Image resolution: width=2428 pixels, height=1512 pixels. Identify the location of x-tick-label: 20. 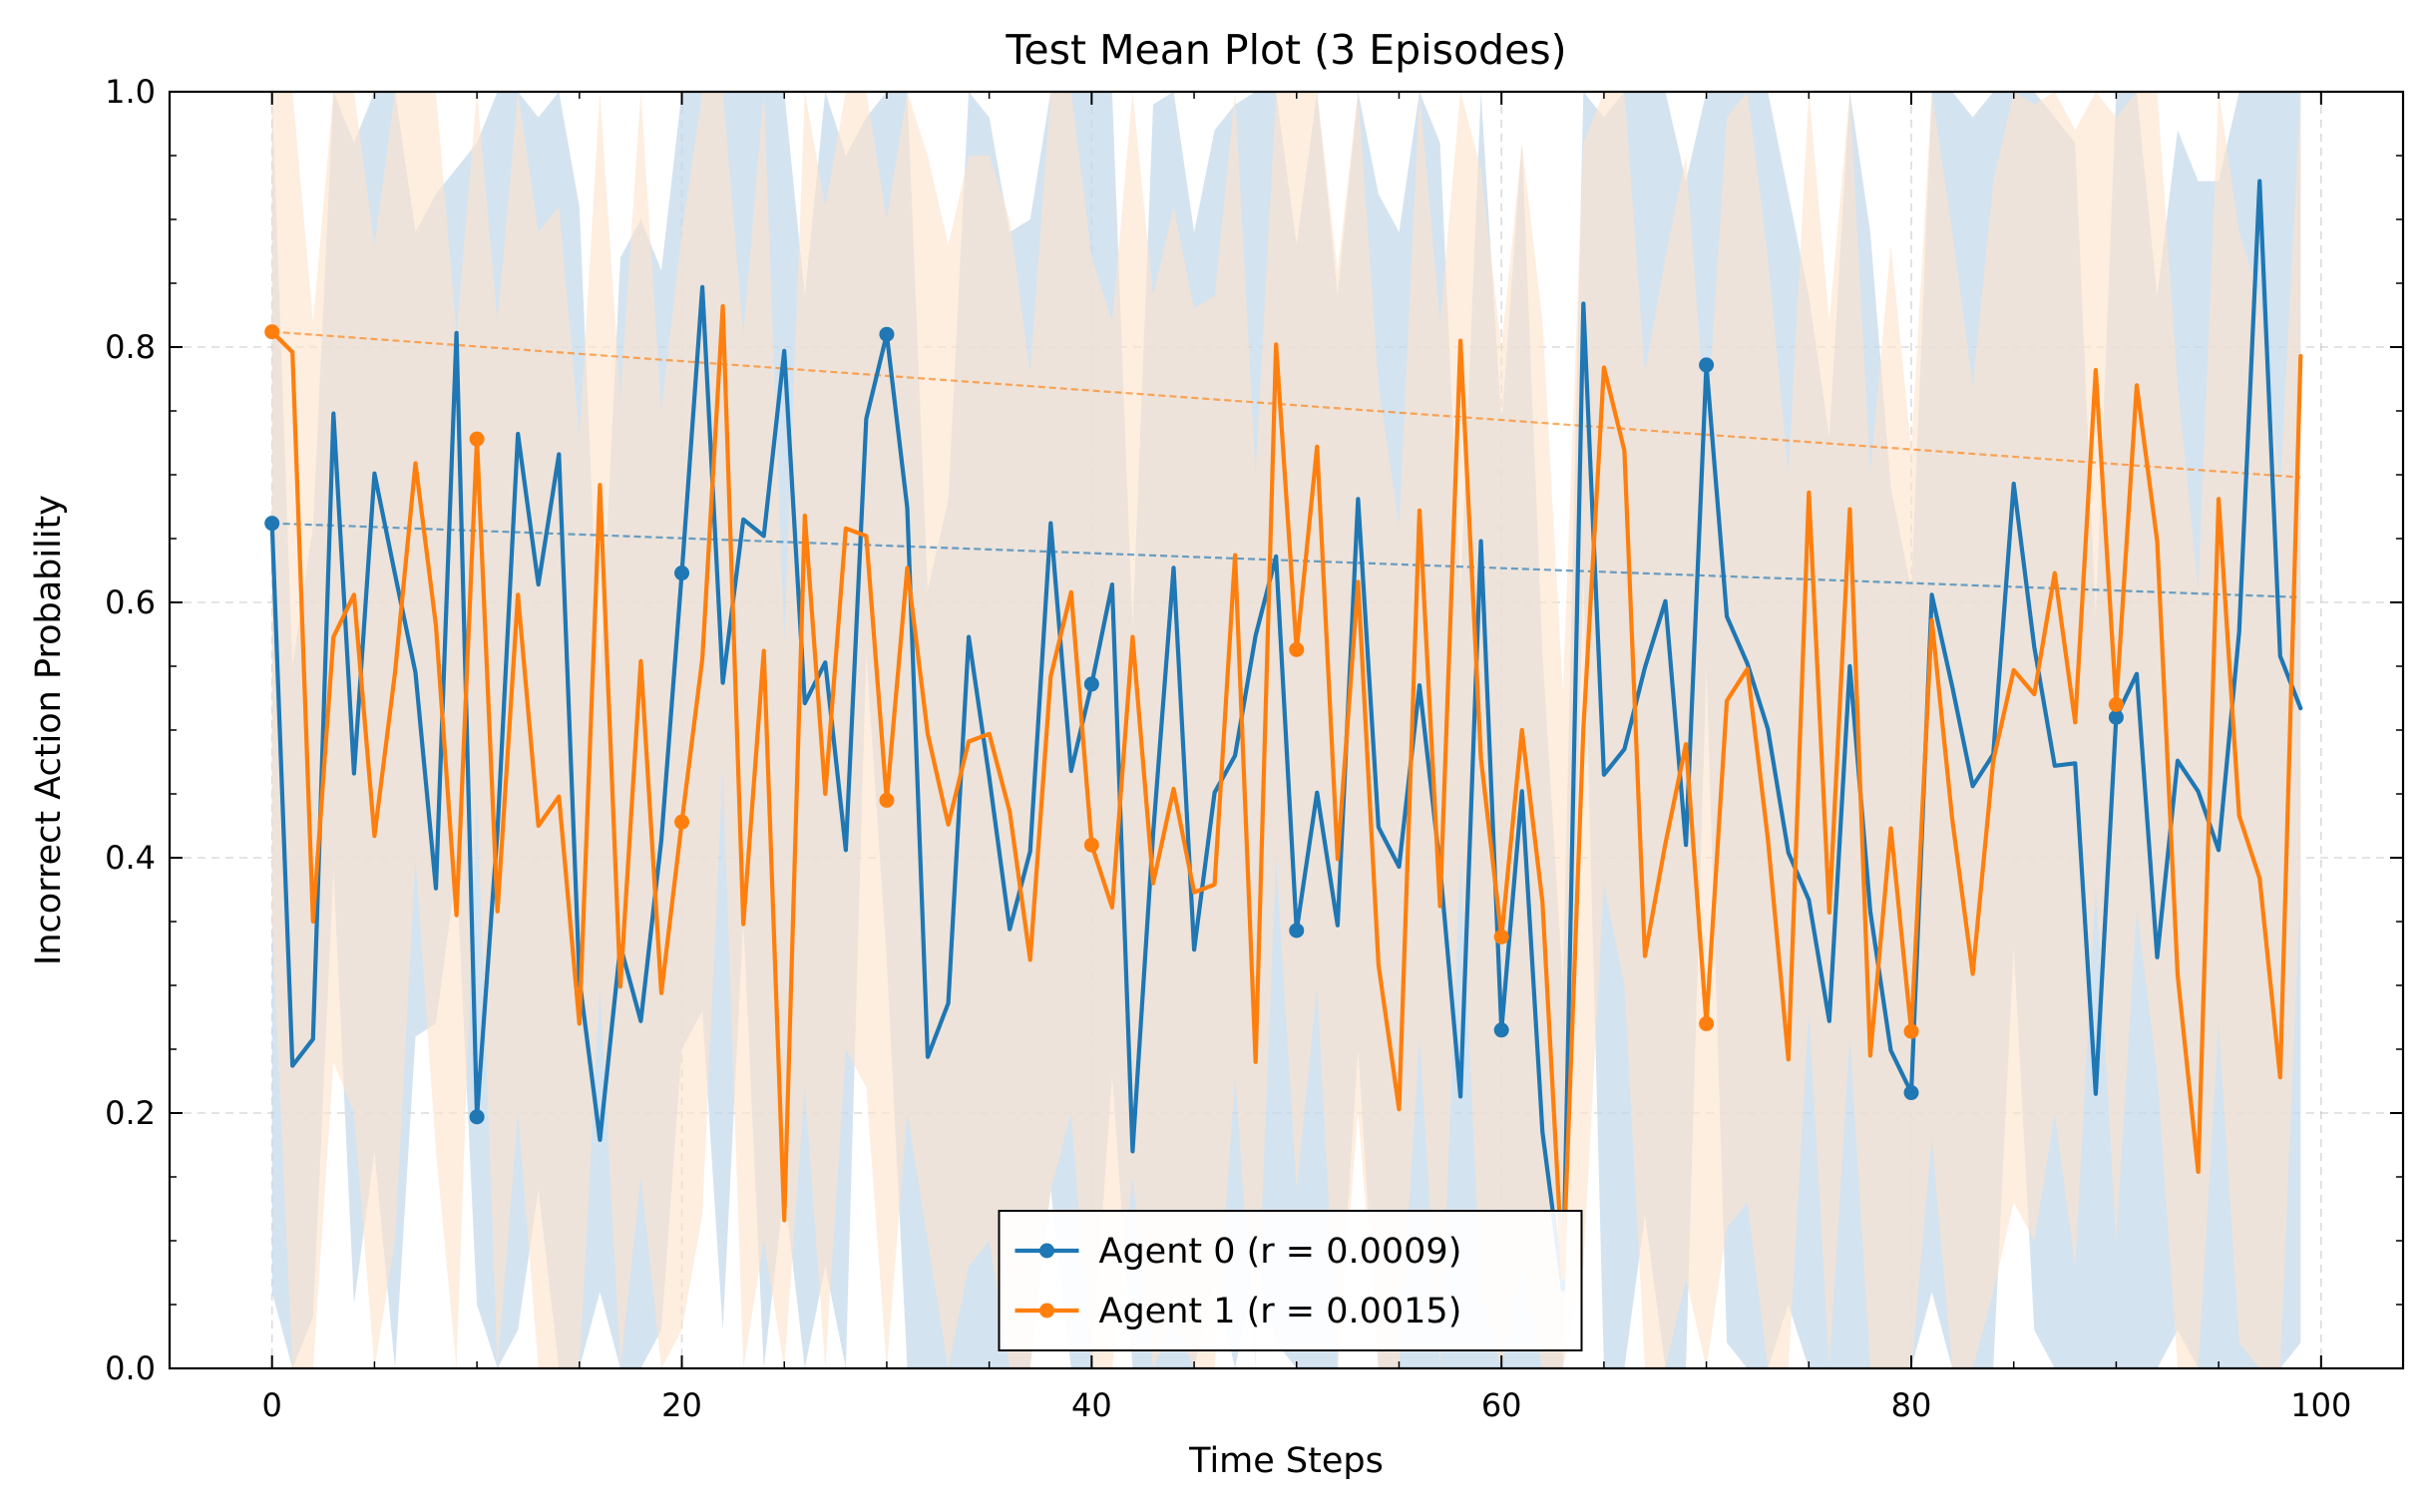
(682, 1405).